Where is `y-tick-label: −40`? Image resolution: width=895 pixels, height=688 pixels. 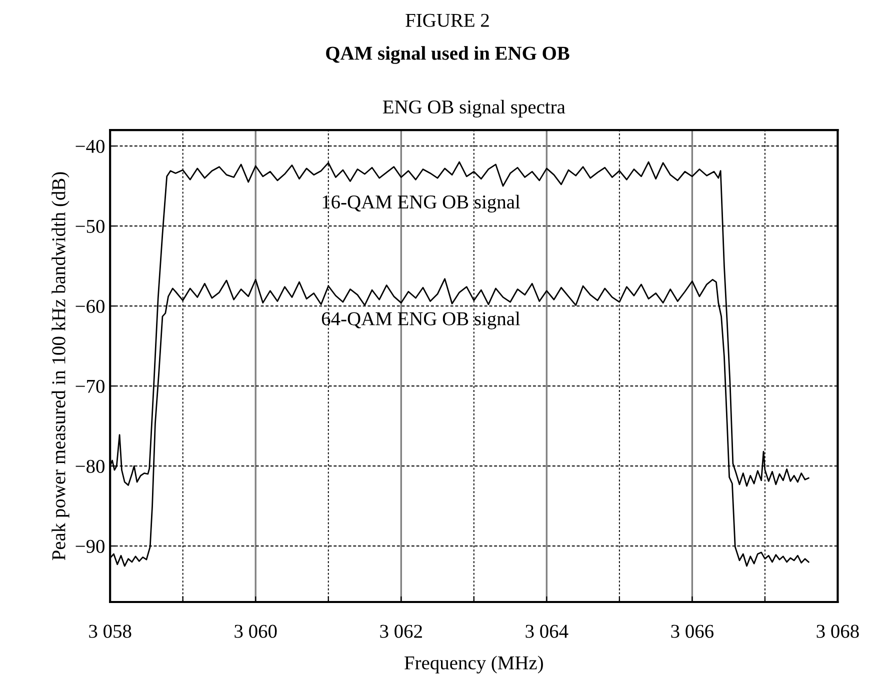
y-tick-label: −40 is located at coordinates (90, 146).